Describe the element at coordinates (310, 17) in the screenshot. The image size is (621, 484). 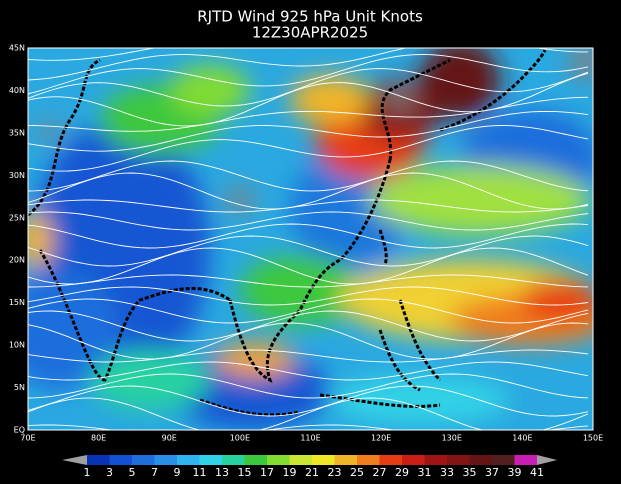
I see `title: RJTD Wind 925 hPa Unit Knots` at that location.